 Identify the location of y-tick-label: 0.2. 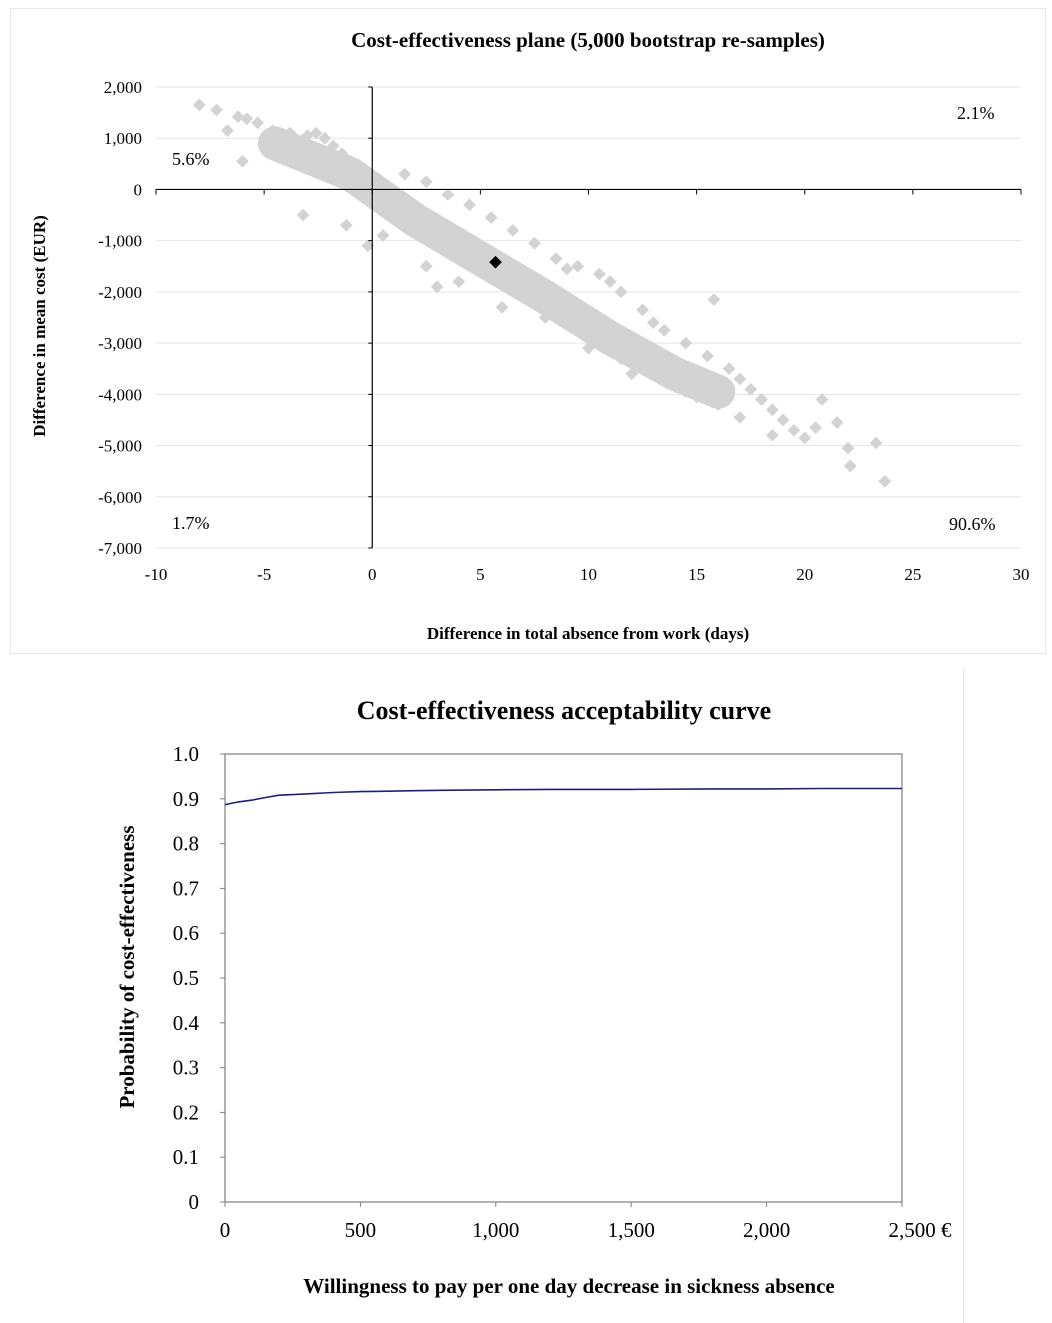
(186, 1112).